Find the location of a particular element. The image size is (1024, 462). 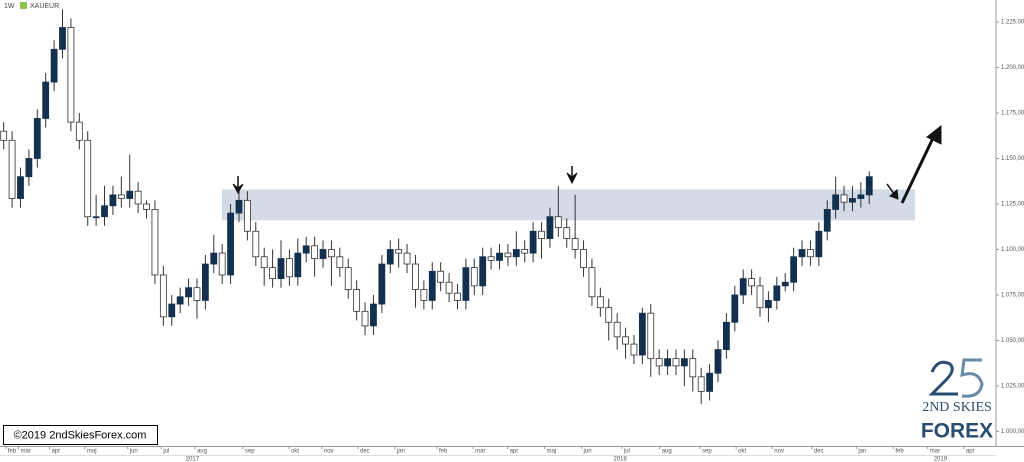

year-label: 2018 is located at coordinates (621, 459).